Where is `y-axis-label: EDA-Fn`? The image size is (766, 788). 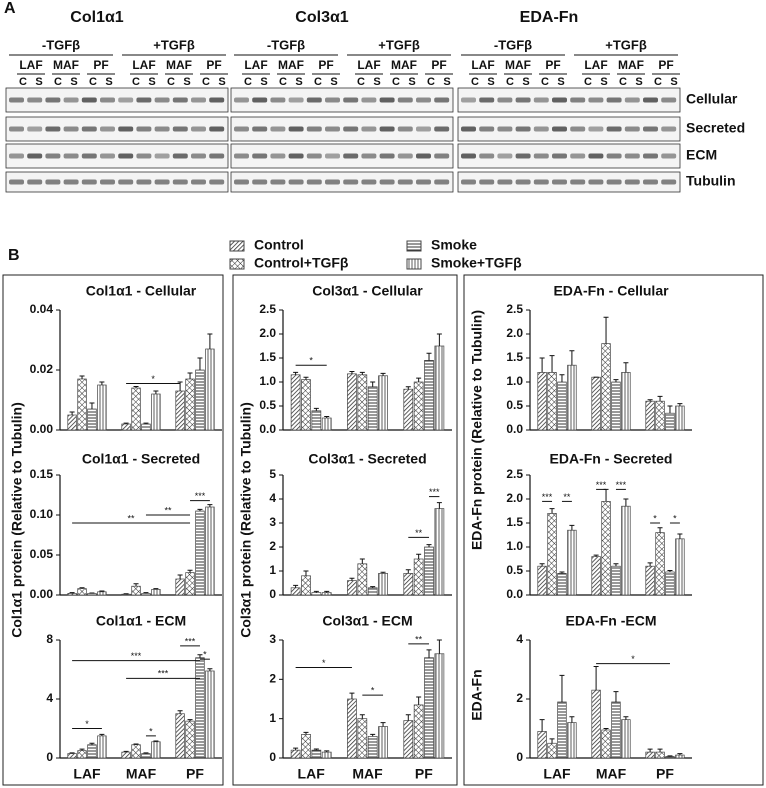
y-axis-label: EDA-Fn is located at coordinates (477, 694).